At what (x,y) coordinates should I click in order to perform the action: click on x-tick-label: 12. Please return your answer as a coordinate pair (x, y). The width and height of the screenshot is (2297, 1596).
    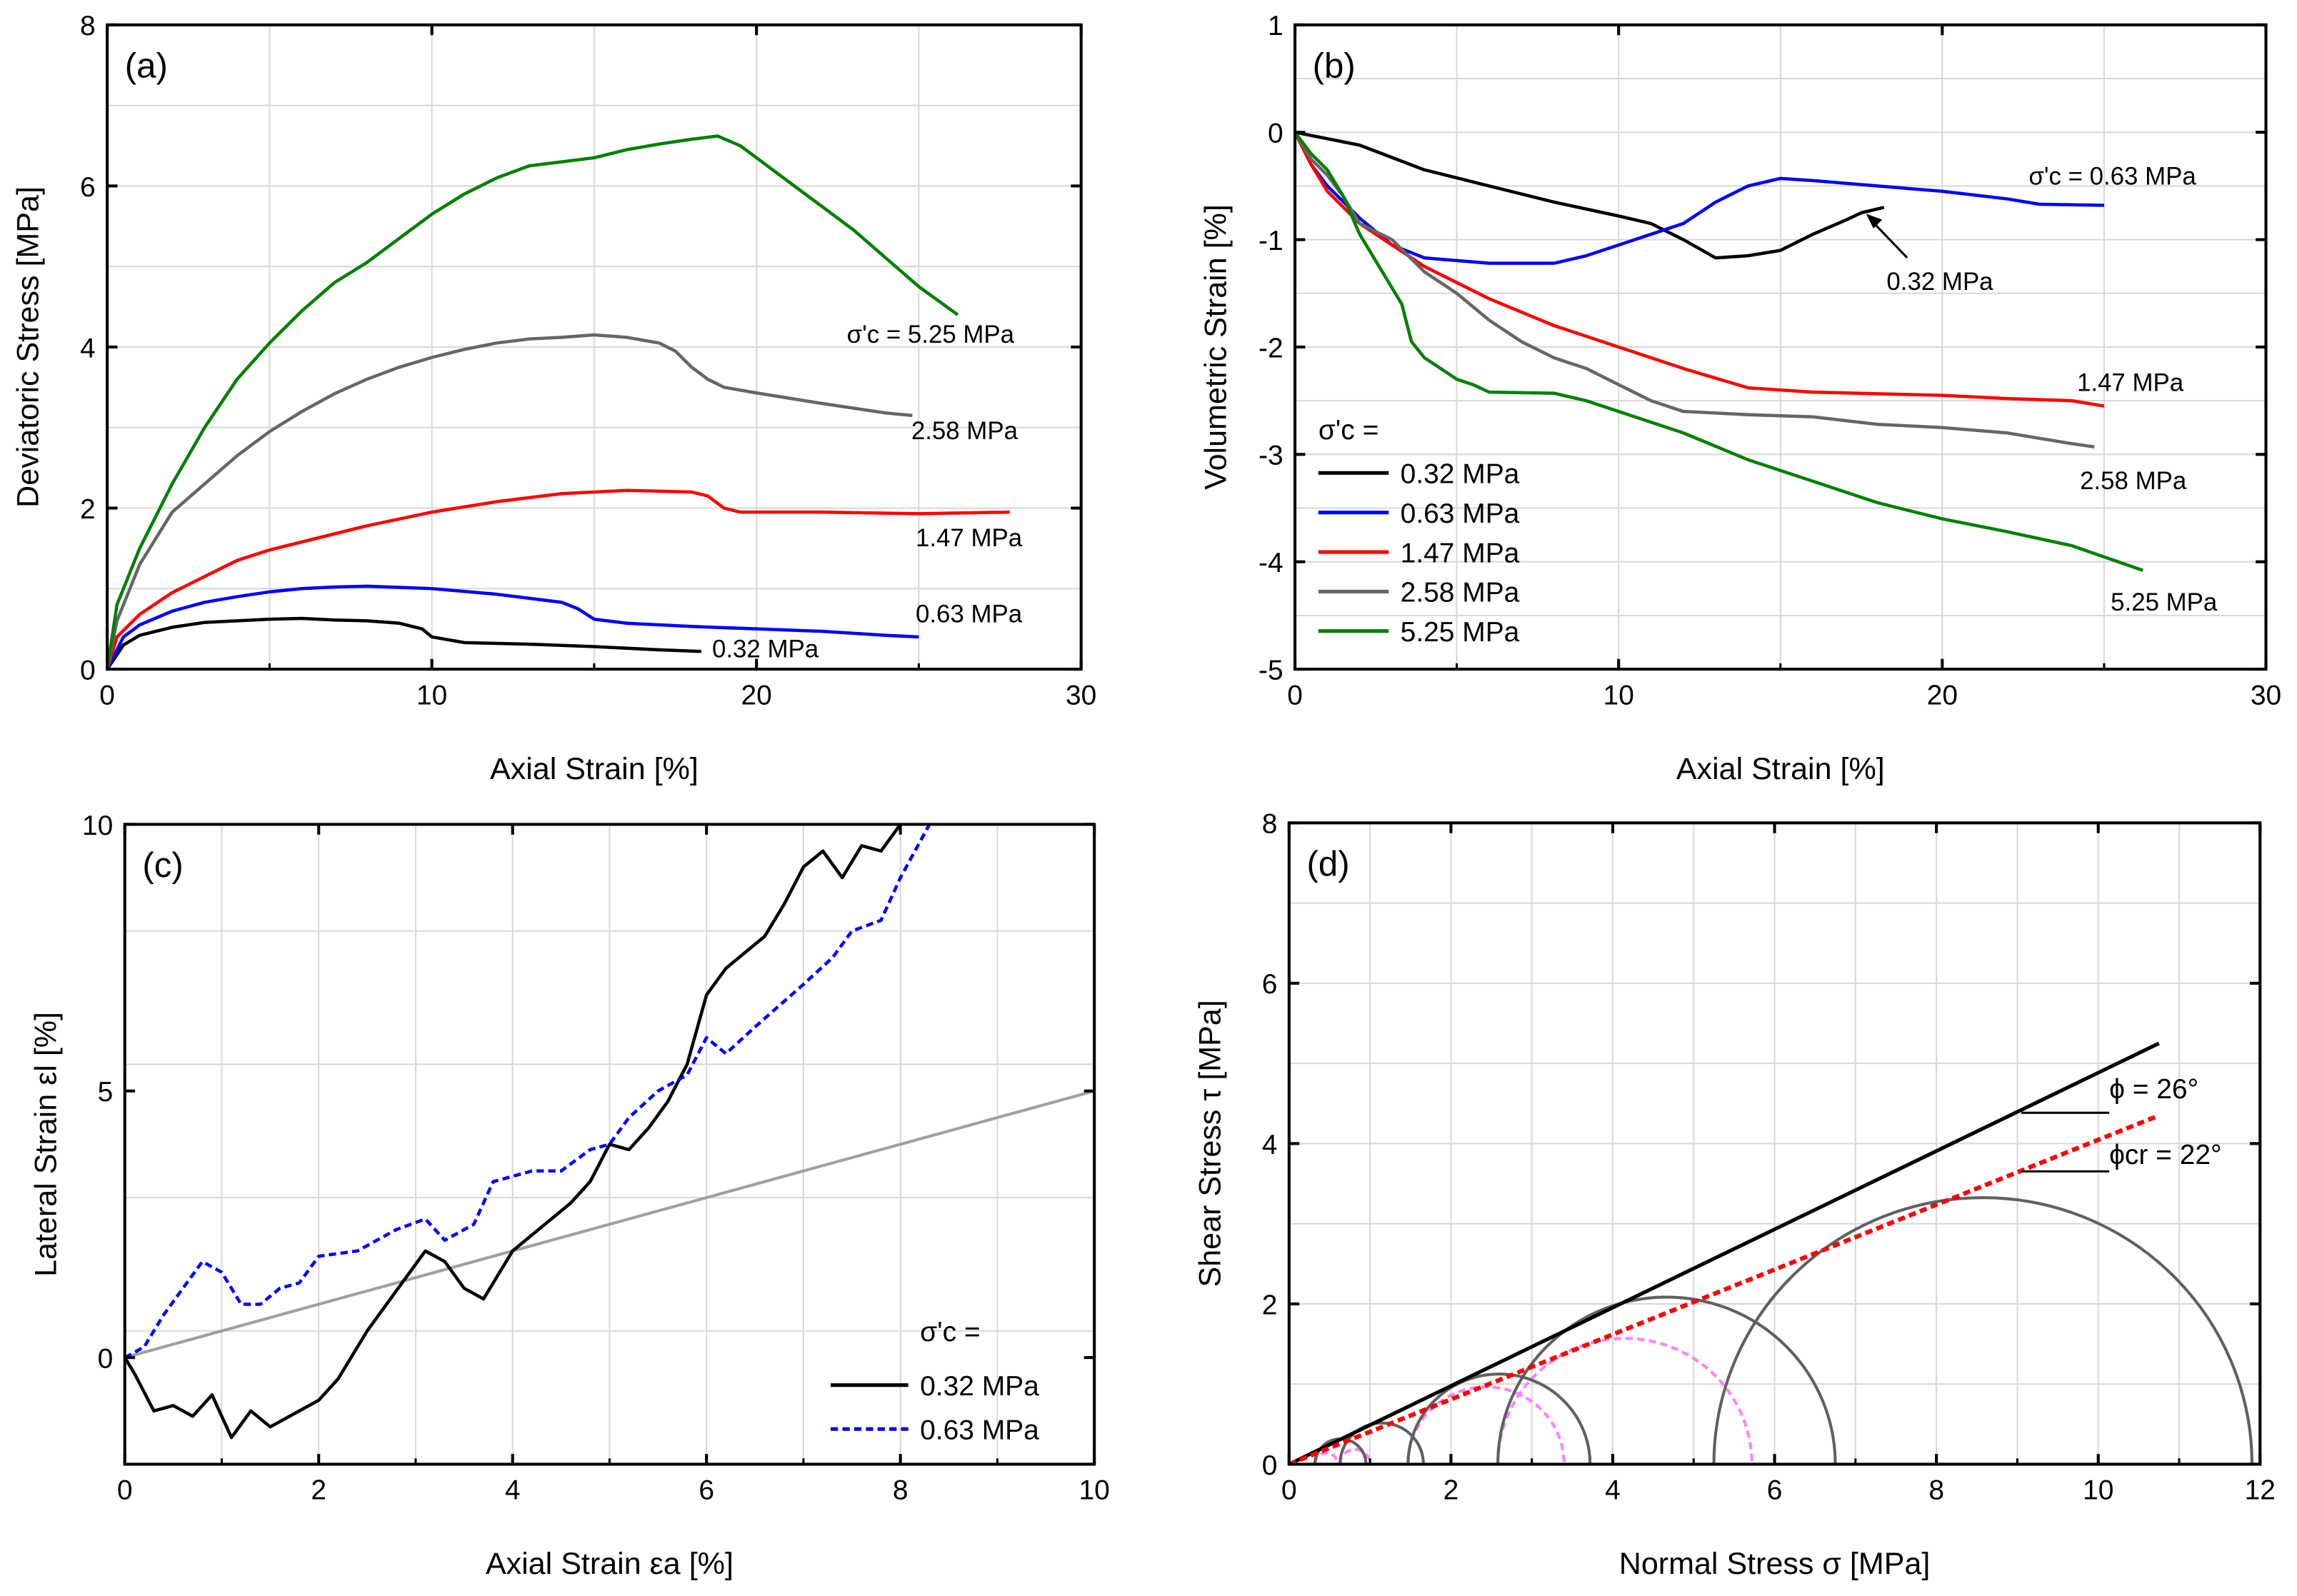
    Looking at the image, I should click on (2261, 1490).